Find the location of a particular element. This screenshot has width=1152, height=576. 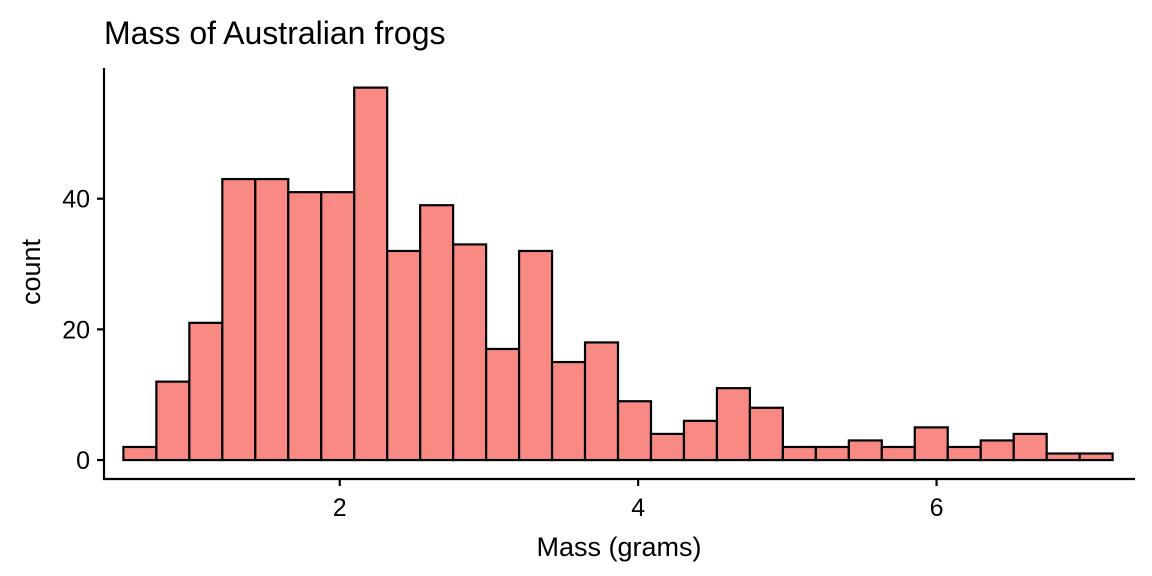

y-tick-label: 40 is located at coordinates (76, 200).